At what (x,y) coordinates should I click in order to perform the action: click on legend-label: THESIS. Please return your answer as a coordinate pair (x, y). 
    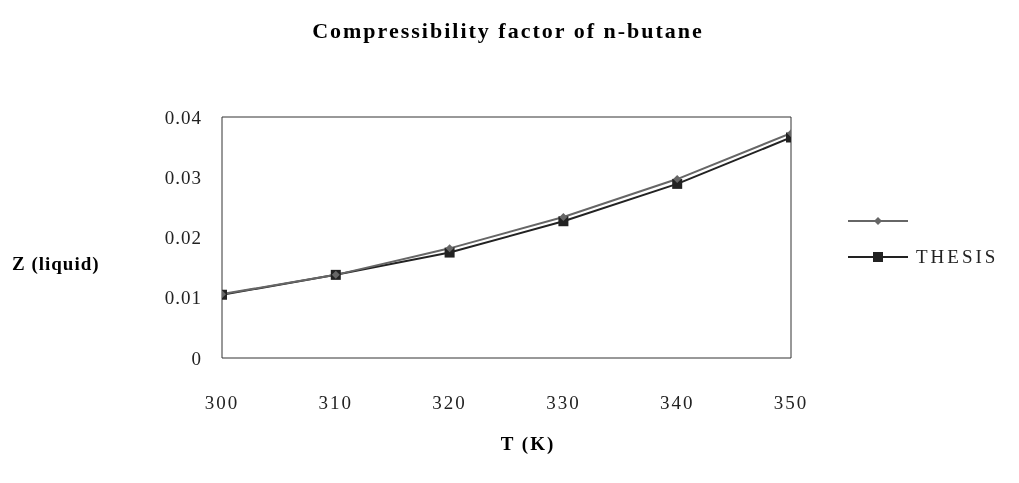
    Looking at the image, I should click on (957, 257).